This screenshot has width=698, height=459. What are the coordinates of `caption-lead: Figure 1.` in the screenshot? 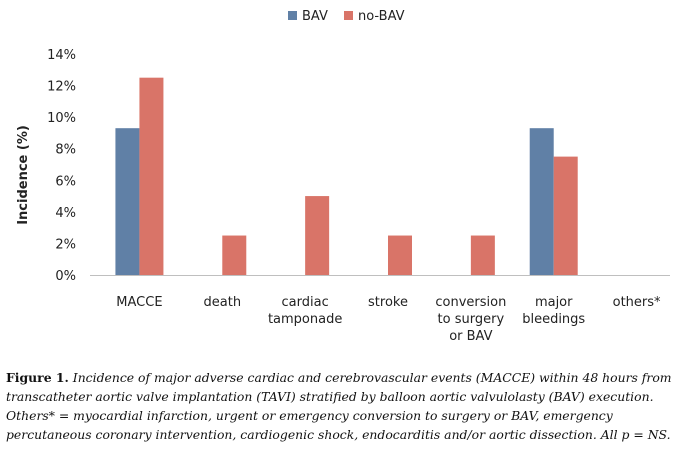 It's located at (37, 377).